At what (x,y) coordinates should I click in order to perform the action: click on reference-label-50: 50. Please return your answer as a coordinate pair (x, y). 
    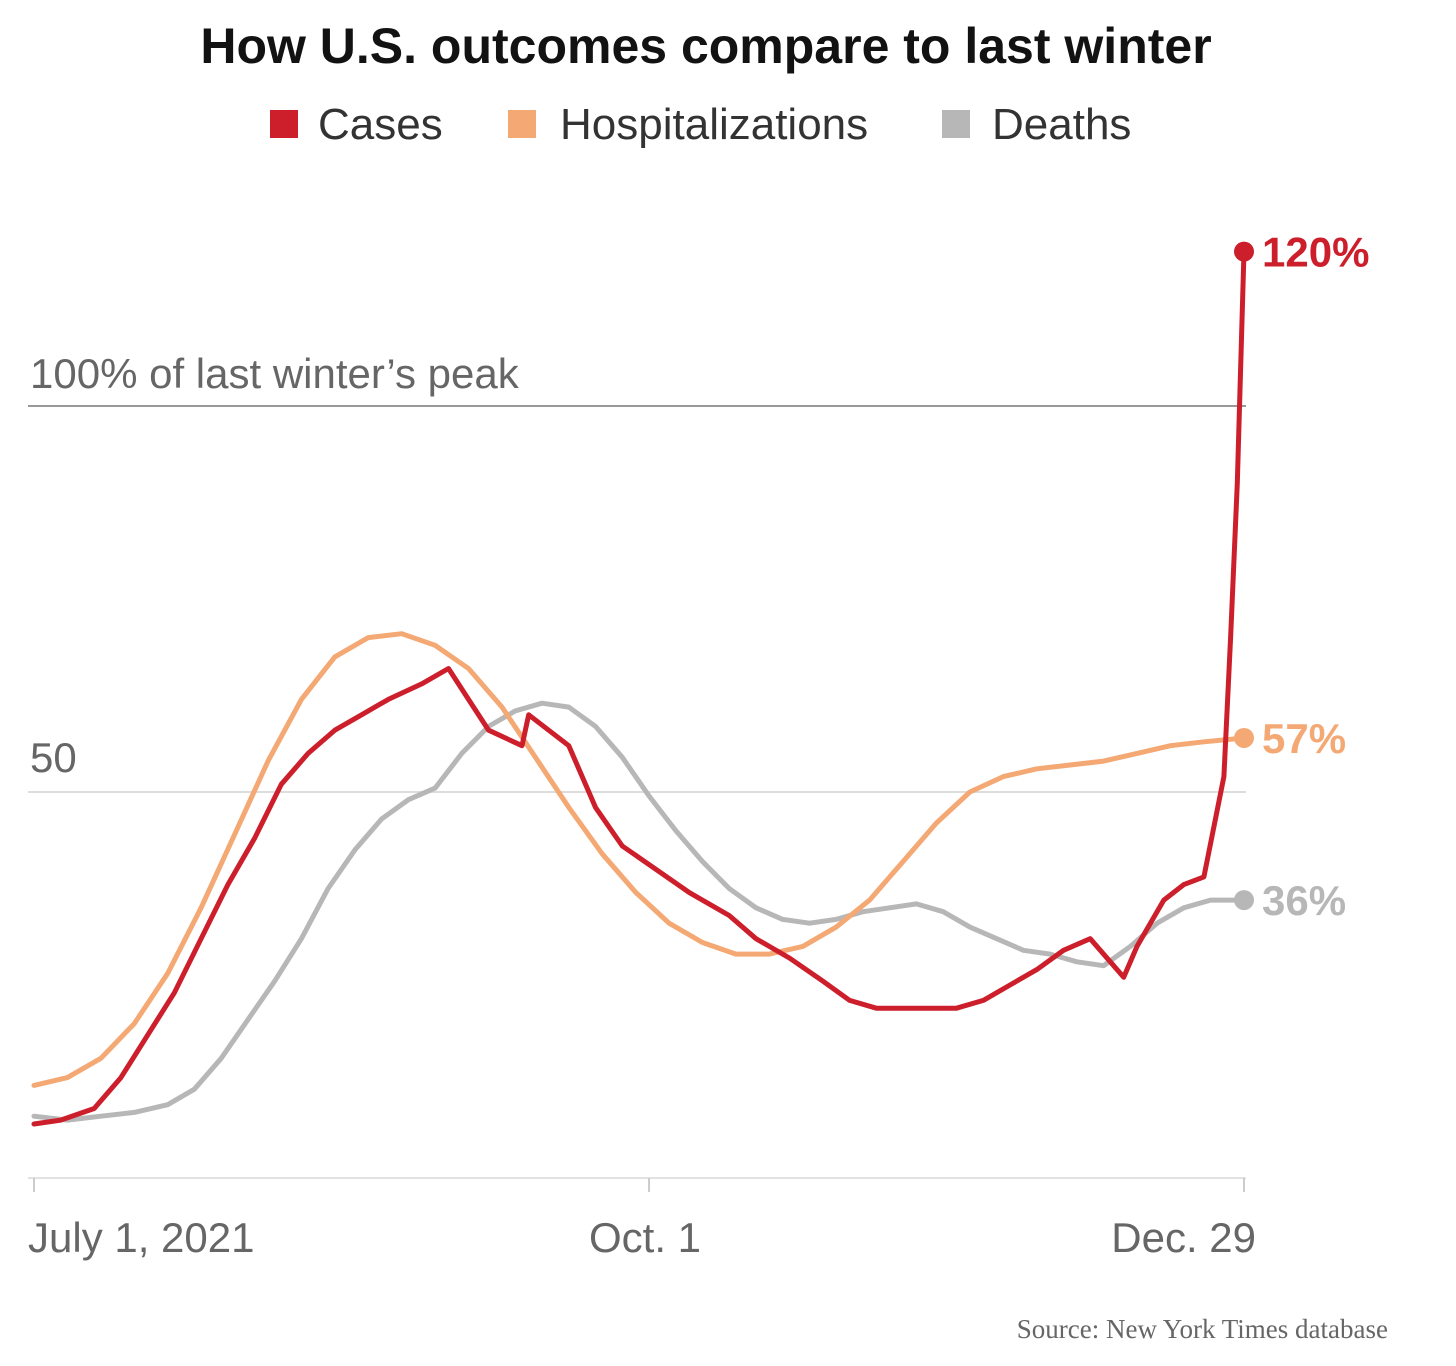
    Looking at the image, I should click on (53, 757).